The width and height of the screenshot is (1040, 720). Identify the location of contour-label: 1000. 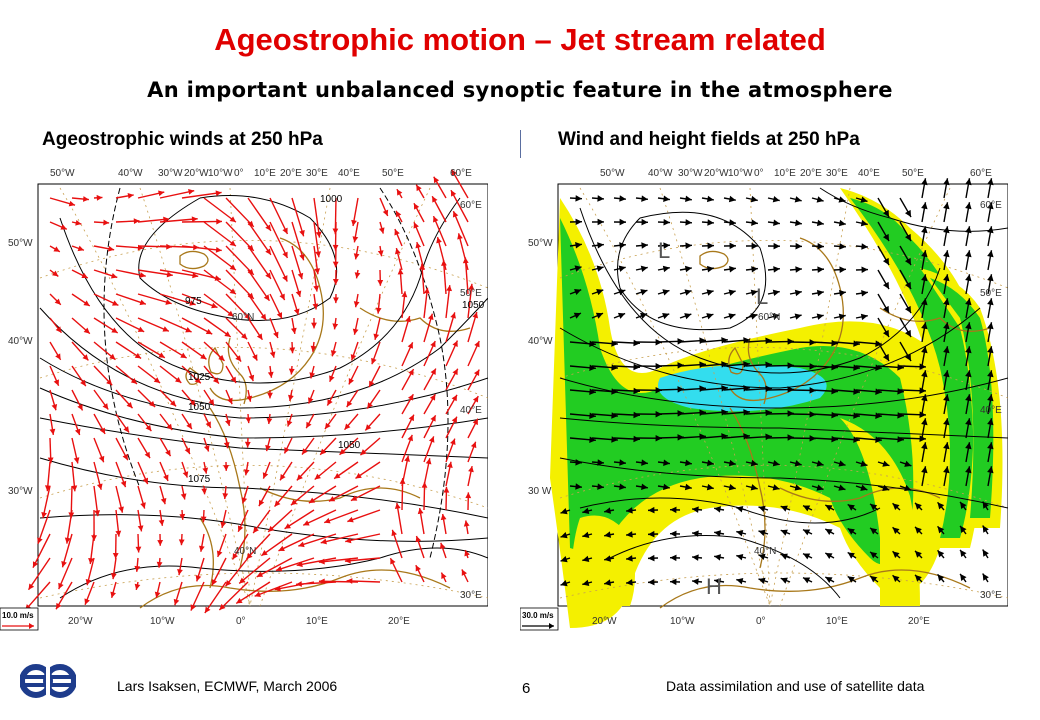
(331, 199).